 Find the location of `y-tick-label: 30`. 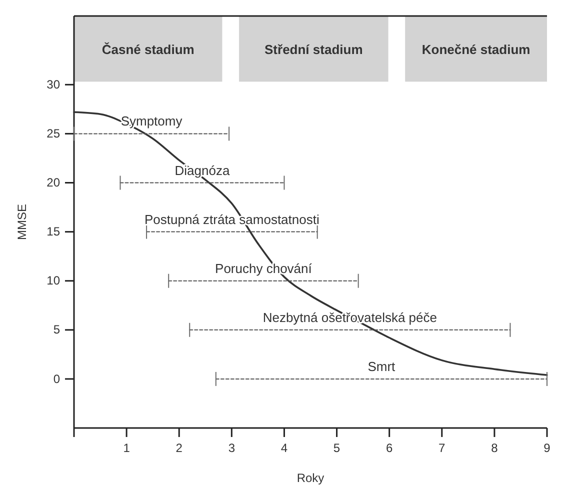

y-tick-label: 30 is located at coordinates (53, 85).